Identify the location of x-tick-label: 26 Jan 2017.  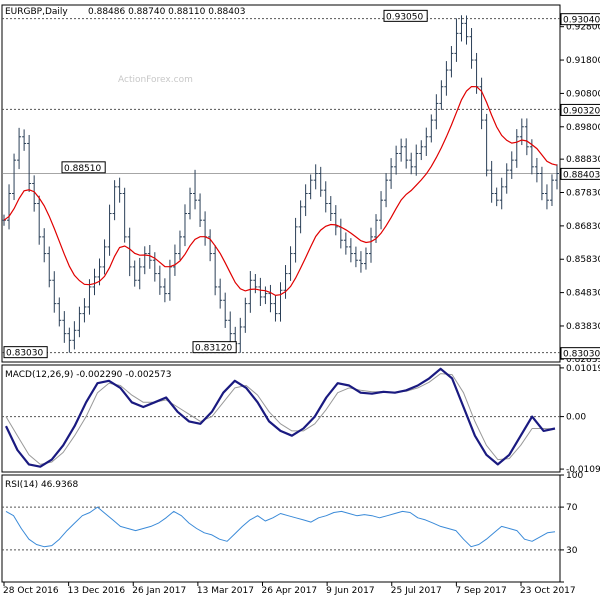
(159, 591).